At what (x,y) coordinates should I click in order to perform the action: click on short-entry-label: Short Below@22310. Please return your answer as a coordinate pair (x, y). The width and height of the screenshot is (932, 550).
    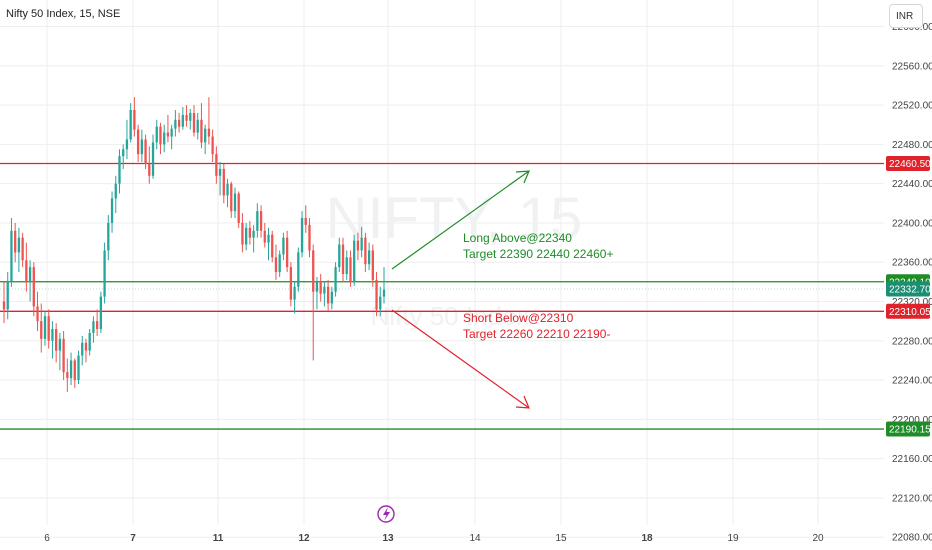
    Looking at the image, I should click on (518, 318).